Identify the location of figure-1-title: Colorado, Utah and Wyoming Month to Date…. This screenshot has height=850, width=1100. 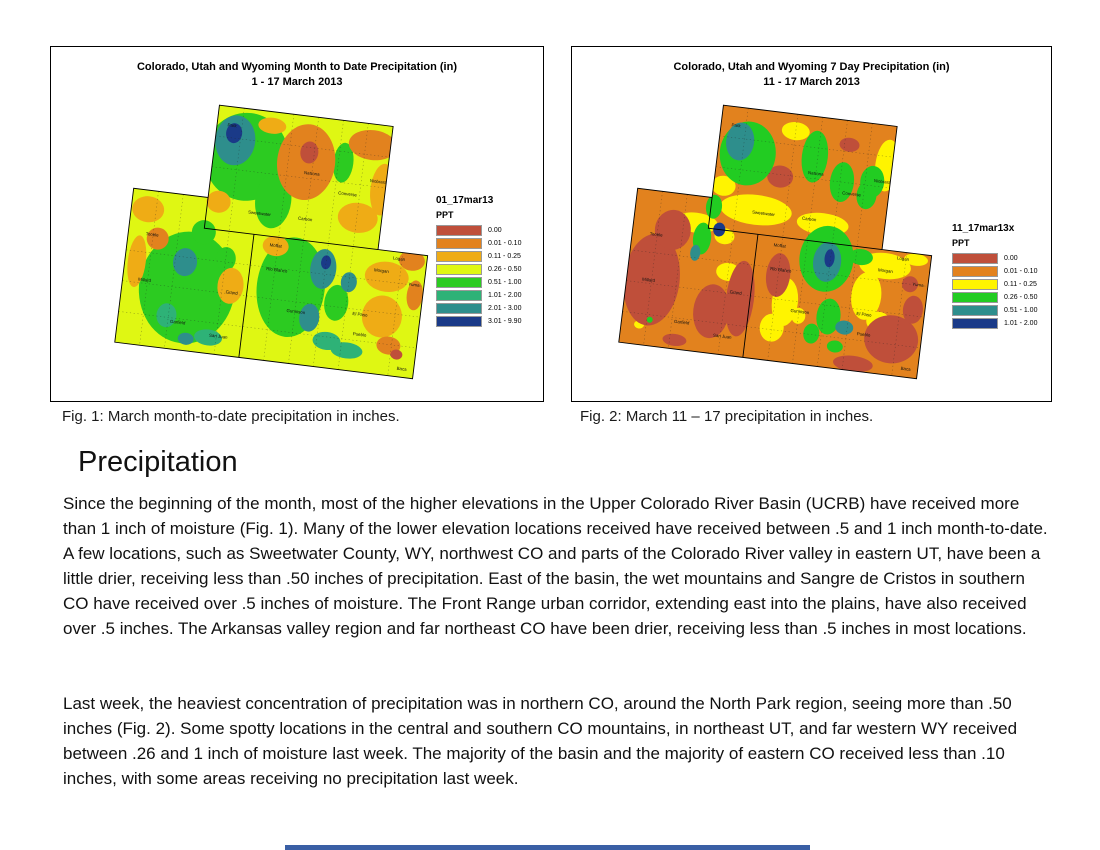
(297, 75).